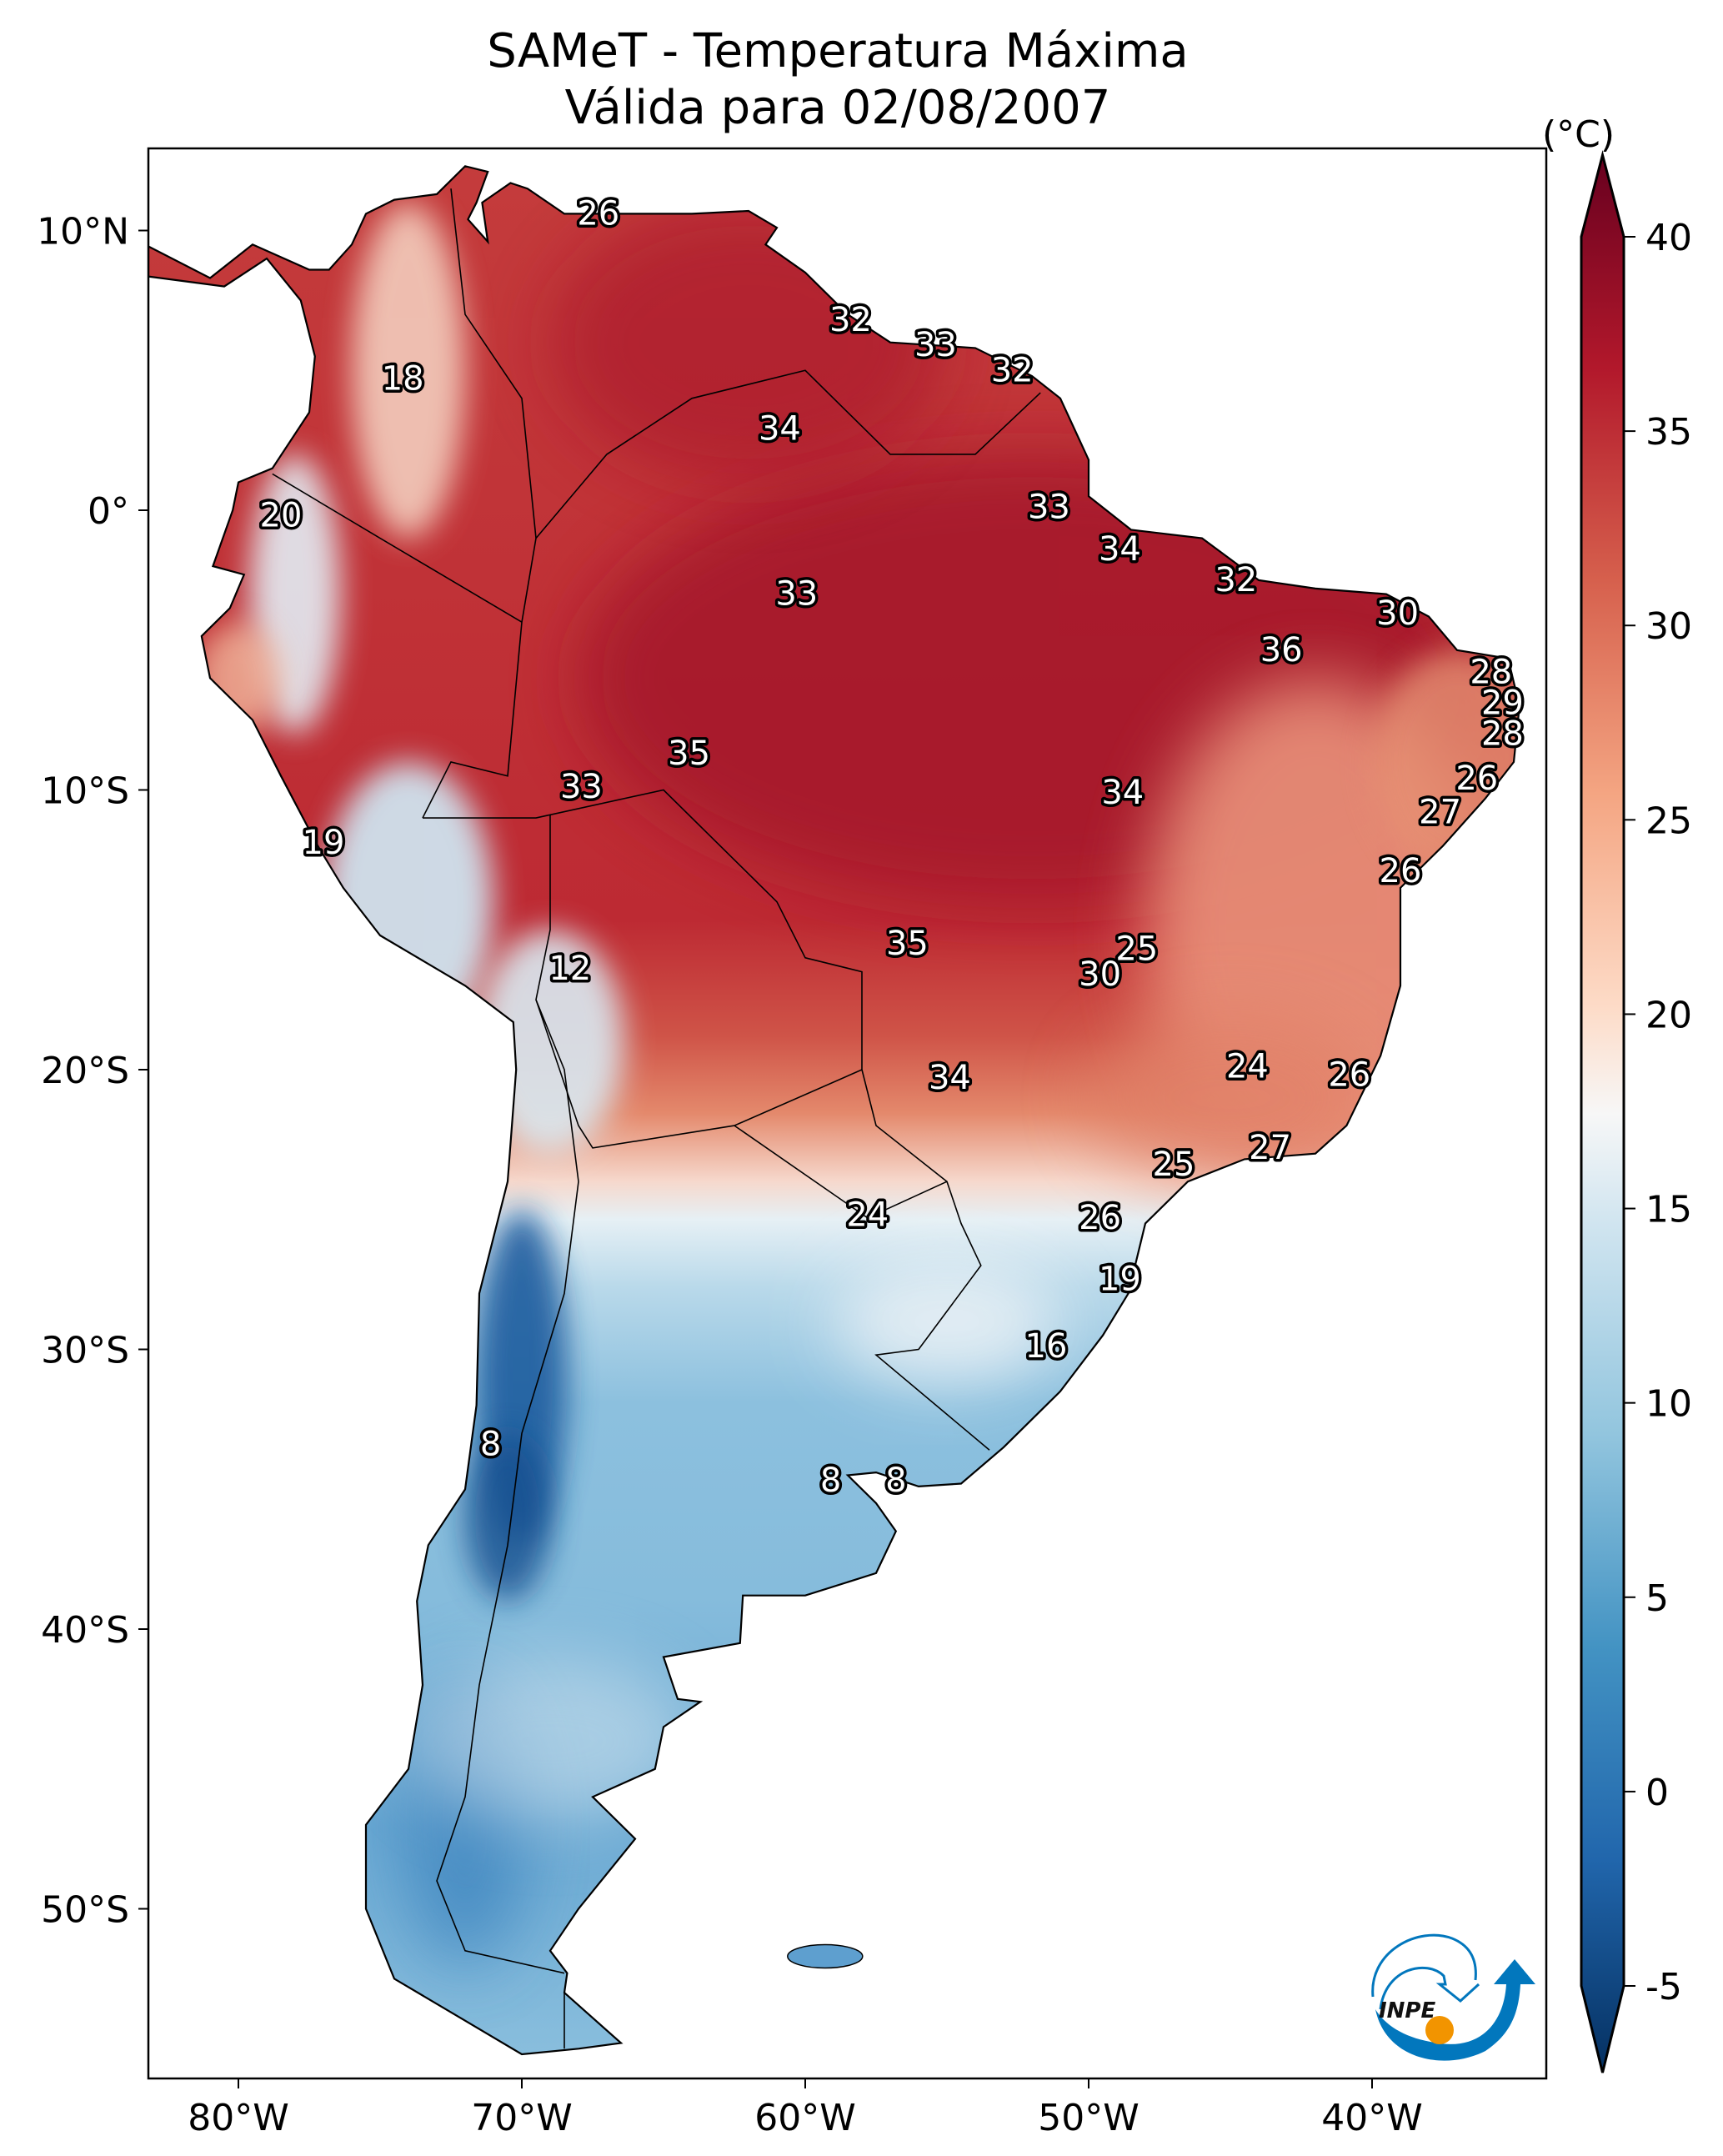  Describe the element at coordinates (1046, 1346) in the screenshot. I see `temperature-label: 16` at that location.